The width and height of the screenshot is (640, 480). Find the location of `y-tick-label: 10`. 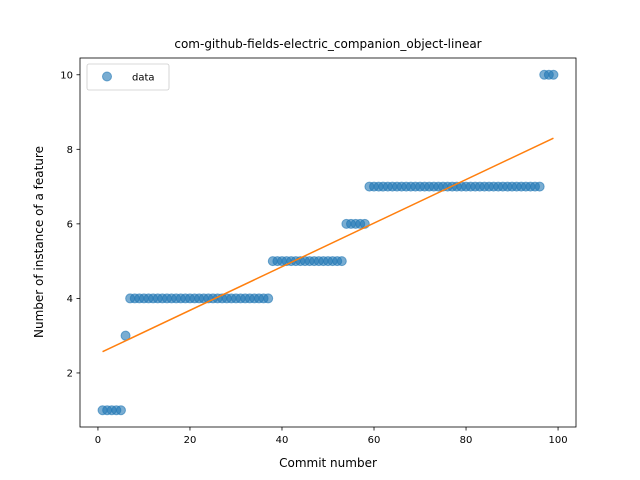

y-tick-label: 10 is located at coordinates (66, 75).